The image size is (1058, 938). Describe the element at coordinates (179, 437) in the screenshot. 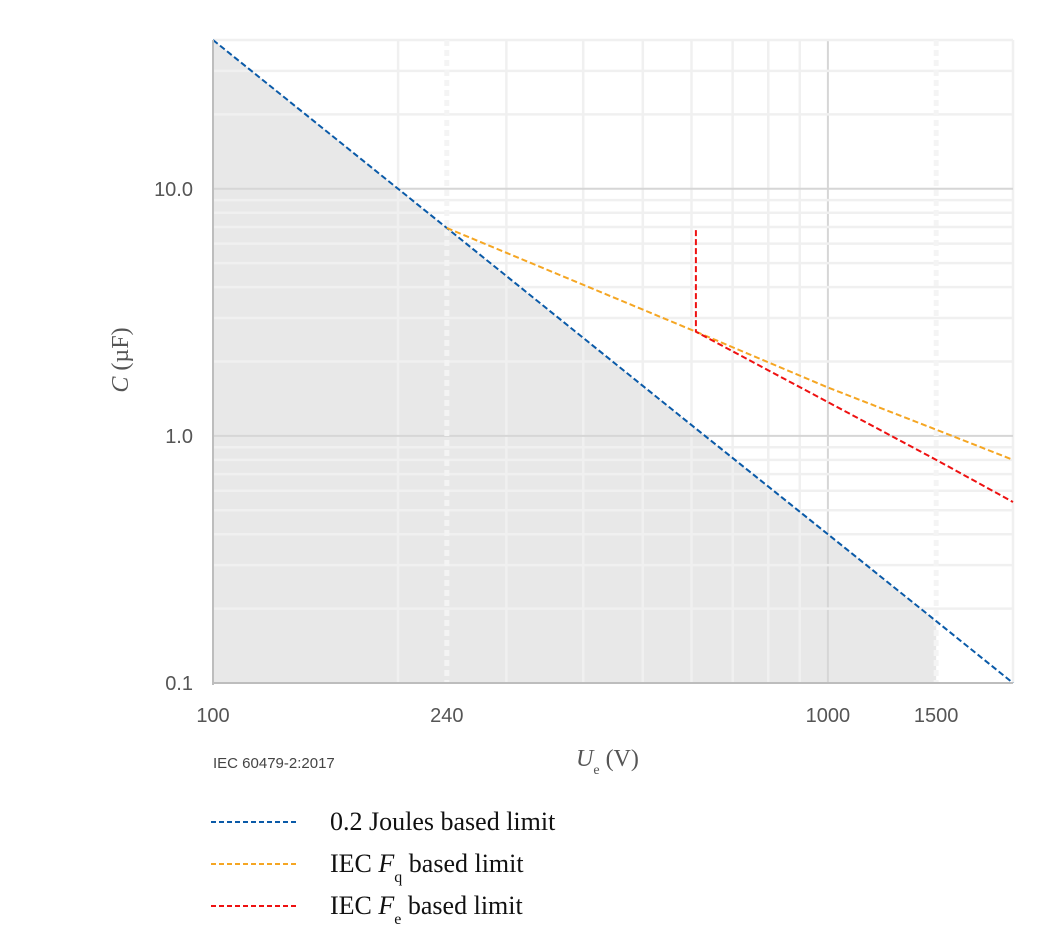

I see `y-tick-label: 1.0` at that location.